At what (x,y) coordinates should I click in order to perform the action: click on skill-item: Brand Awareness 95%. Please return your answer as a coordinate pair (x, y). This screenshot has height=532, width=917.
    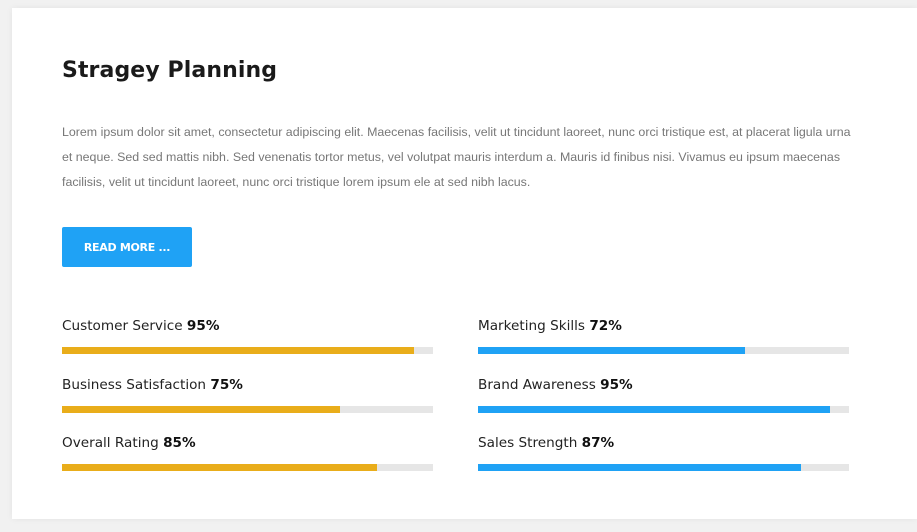
    Looking at the image, I should click on (663, 394).